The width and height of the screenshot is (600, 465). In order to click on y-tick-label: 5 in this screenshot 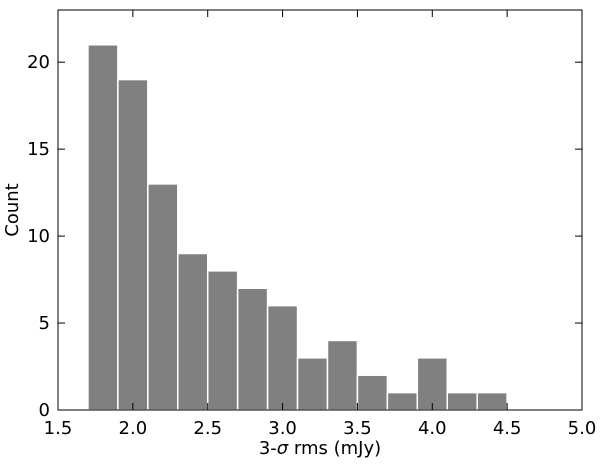, I will do `click(44, 323)`.